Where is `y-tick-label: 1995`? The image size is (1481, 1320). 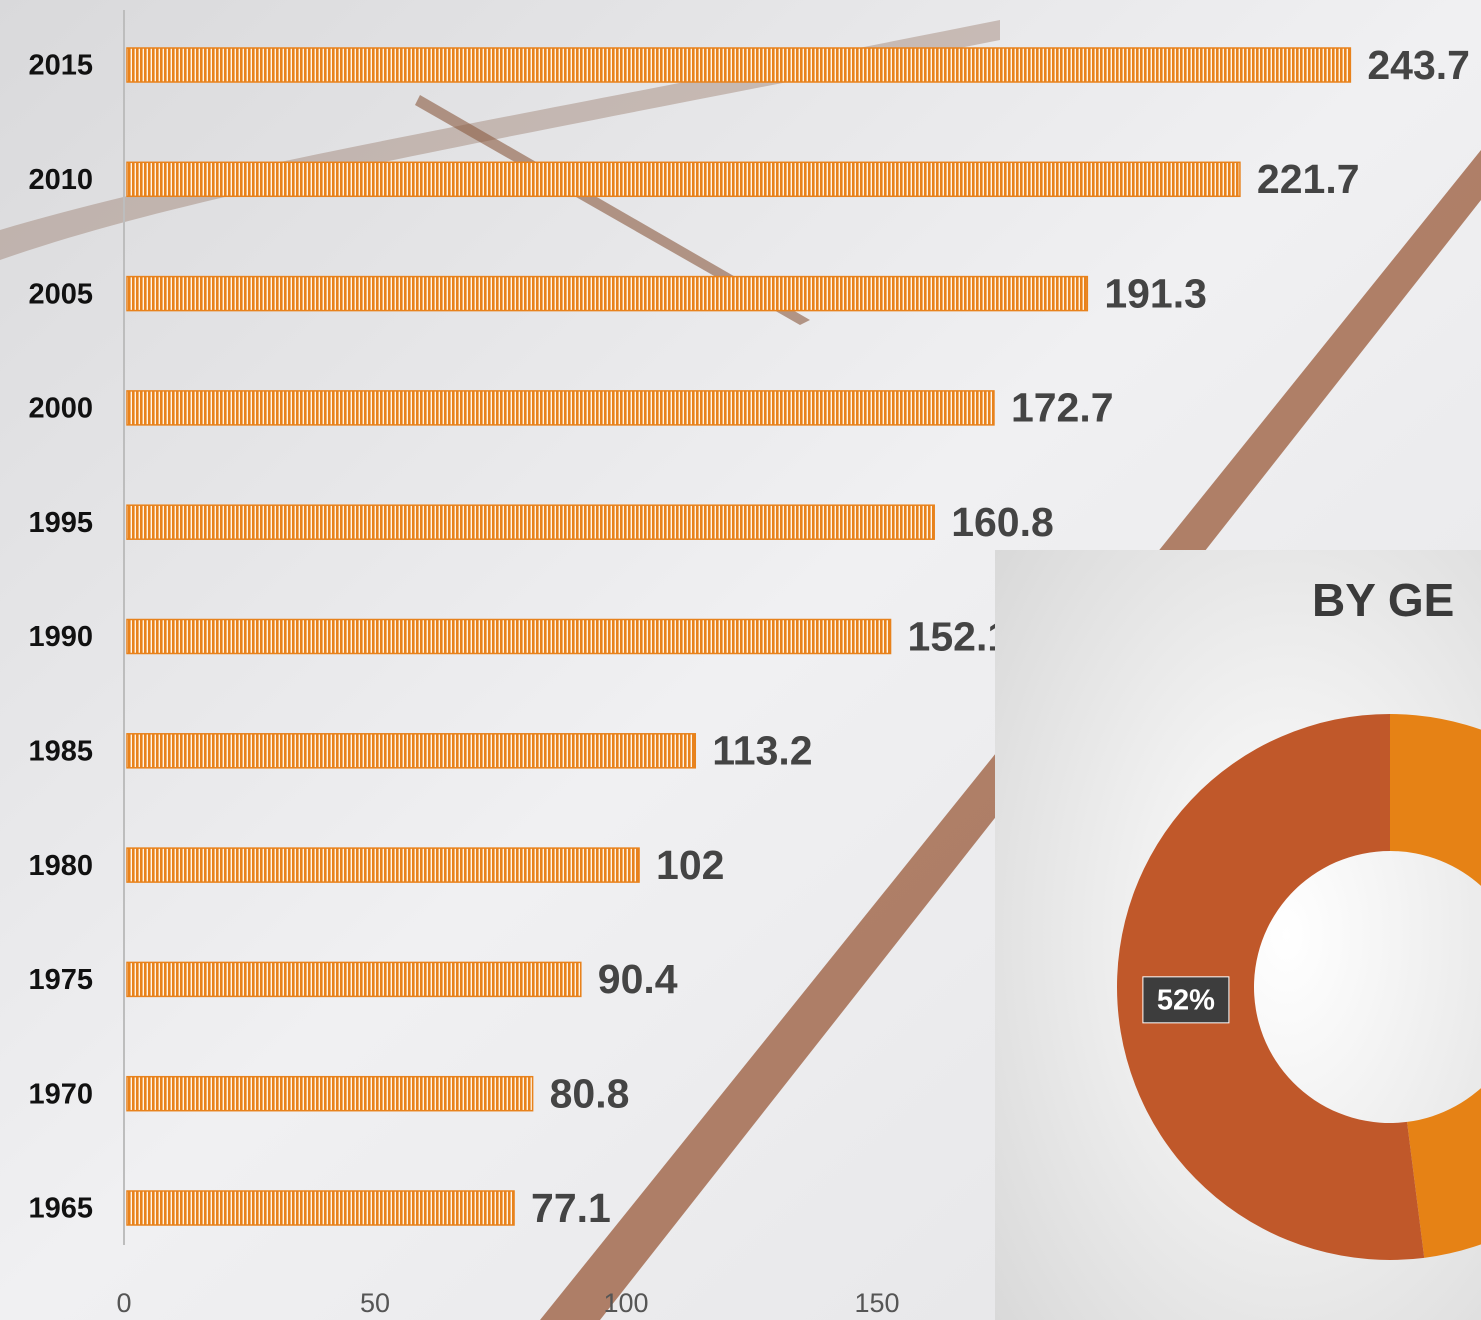
y-tick-label: 1995 is located at coordinates (60, 523).